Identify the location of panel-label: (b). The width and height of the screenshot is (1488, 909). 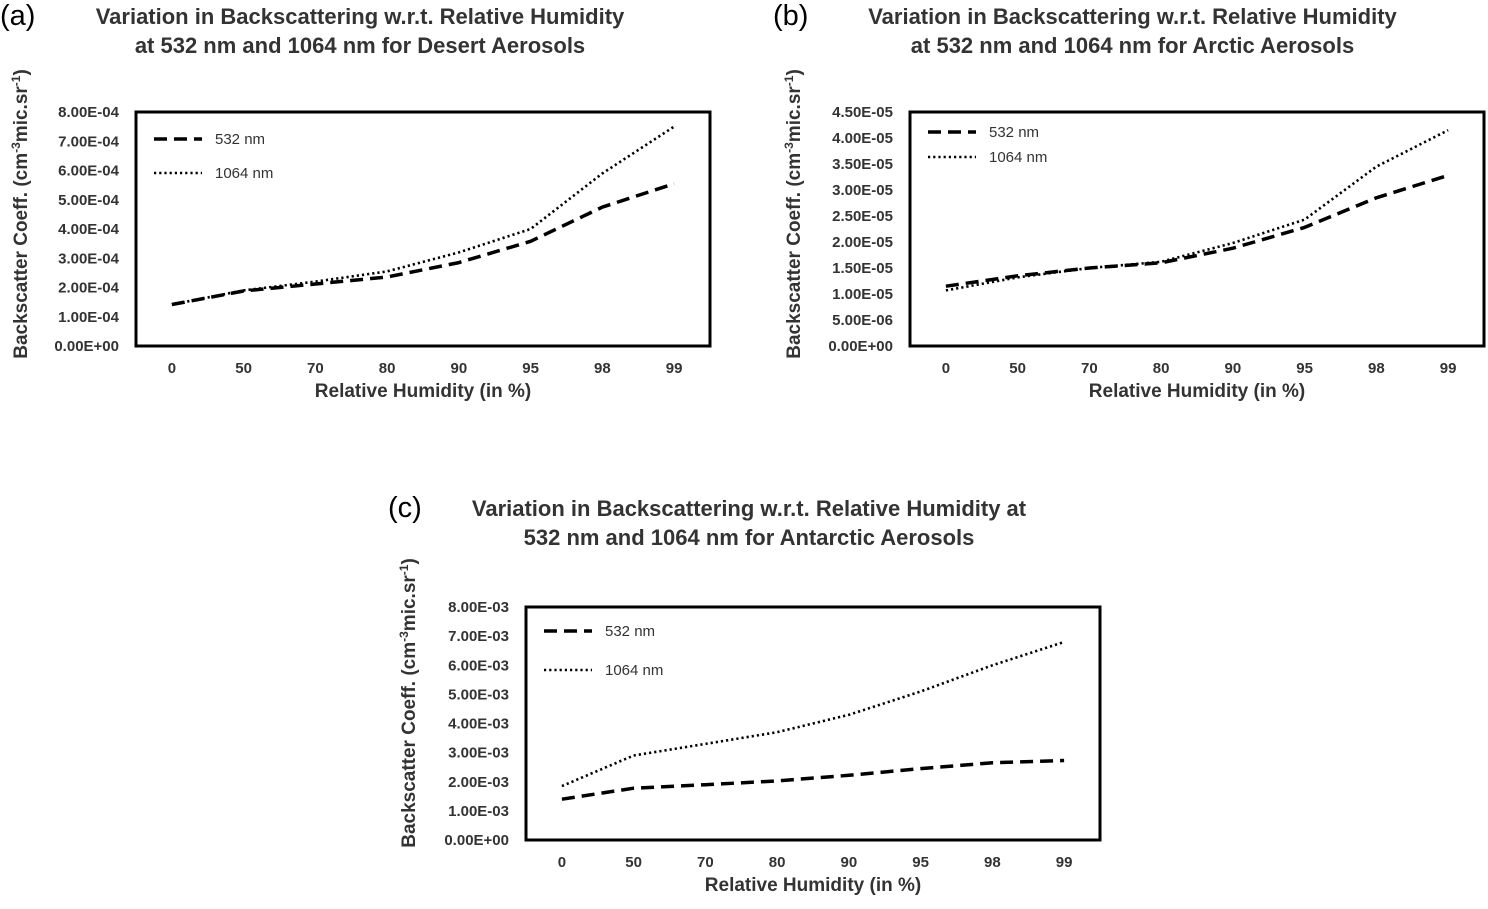
(791, 16).